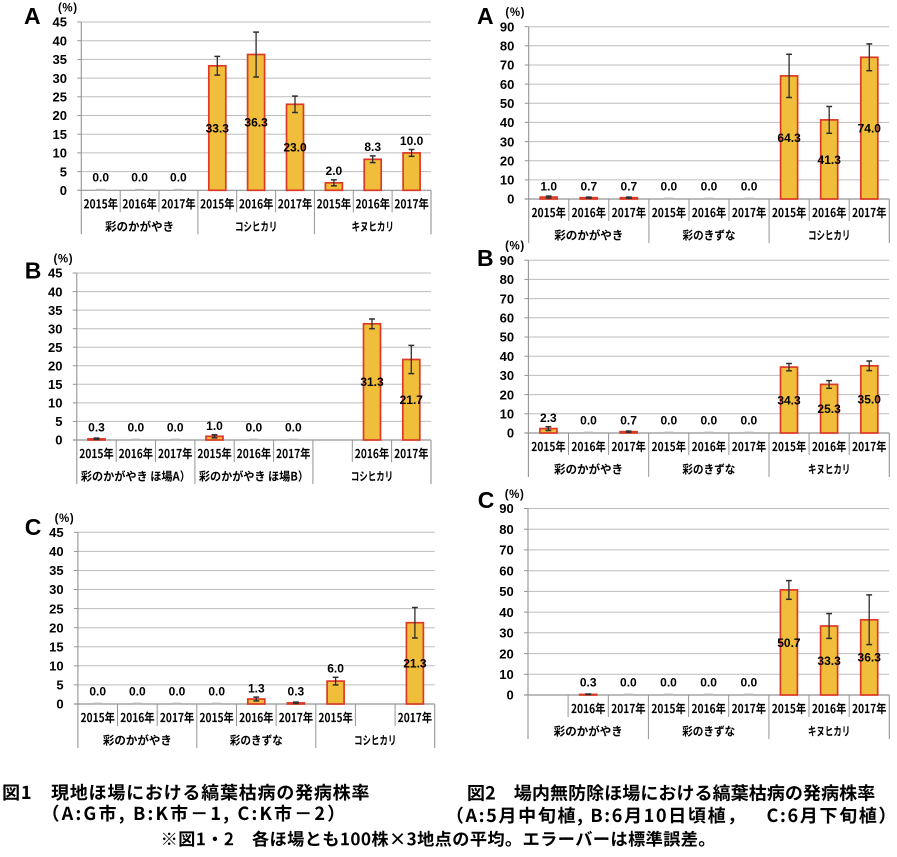  I want to click on svg-text: 36.3, so click(870, 658).